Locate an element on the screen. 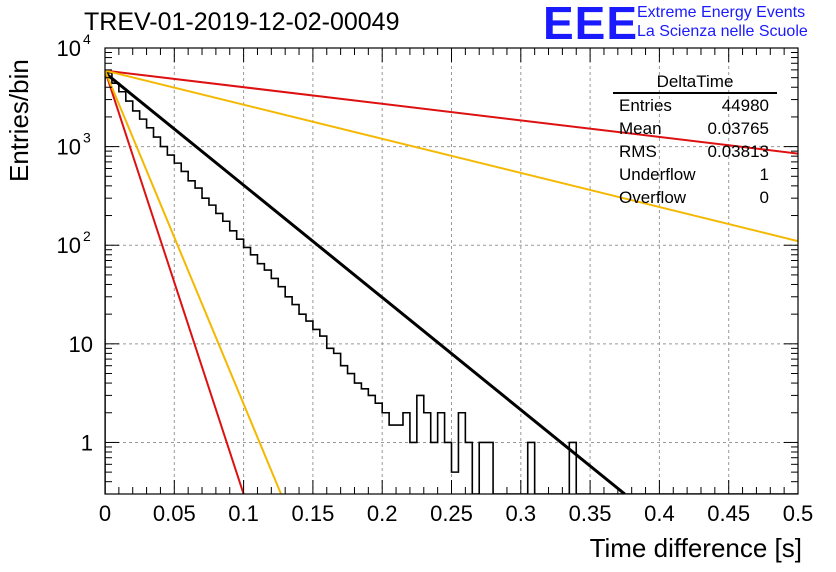 This screenshot has height=572, width=836. y-axis-label: Entries/bin is located at coordinates (19, 120).